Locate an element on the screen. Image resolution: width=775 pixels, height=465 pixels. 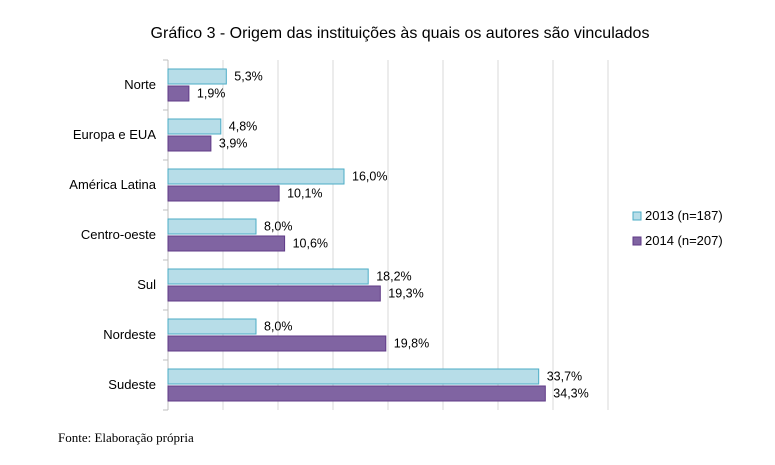
category-label: Sudeste is located at coordinates (132, 384).